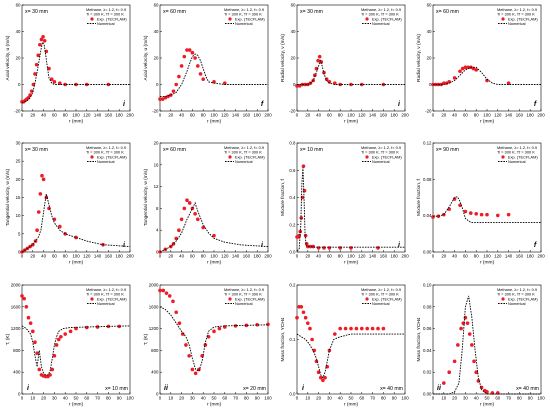  Describe the element at coordinates (292, 170) in the screenshot. I see `y-tick-label: 0.6` at that location.